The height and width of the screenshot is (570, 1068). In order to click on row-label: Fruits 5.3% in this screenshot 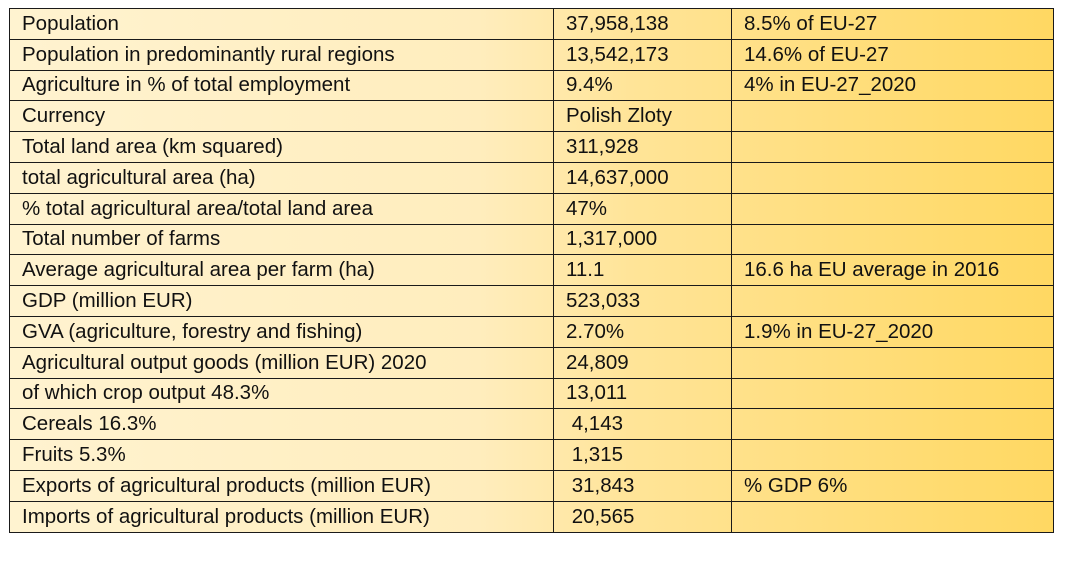, I will do `click(281, 455)`.